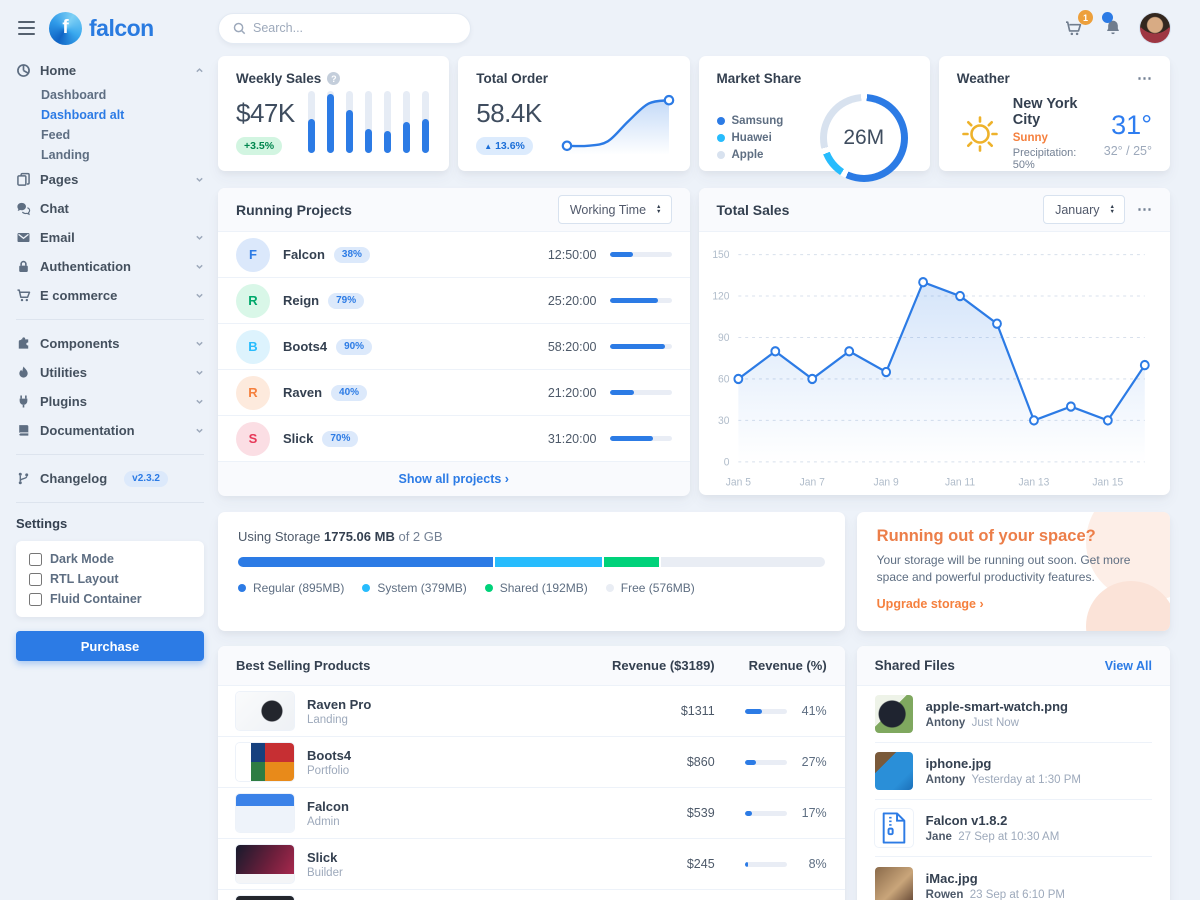 Image resolution: width=1200 pixels, height=900 pixels. What do you see at coordinates (110, 646) in the screenshot?
I see `purchase-button: Purchase` at bounding box center [110, 646].